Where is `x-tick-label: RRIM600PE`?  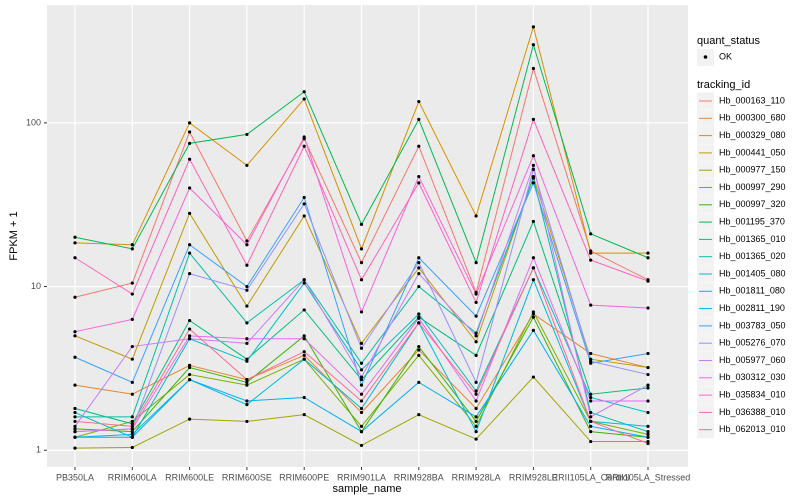 x-tick-label: RRIM600PE is located at coordinates (304, 477).